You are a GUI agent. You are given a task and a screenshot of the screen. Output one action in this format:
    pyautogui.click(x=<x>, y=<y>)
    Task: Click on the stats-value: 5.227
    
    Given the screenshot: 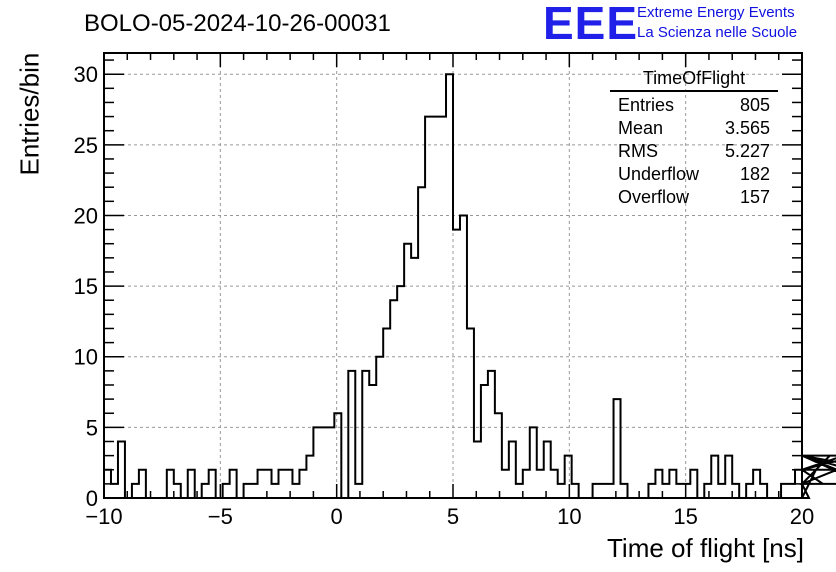 What is the action you would take?
    pyautogui.click(x=747, y=151)
    